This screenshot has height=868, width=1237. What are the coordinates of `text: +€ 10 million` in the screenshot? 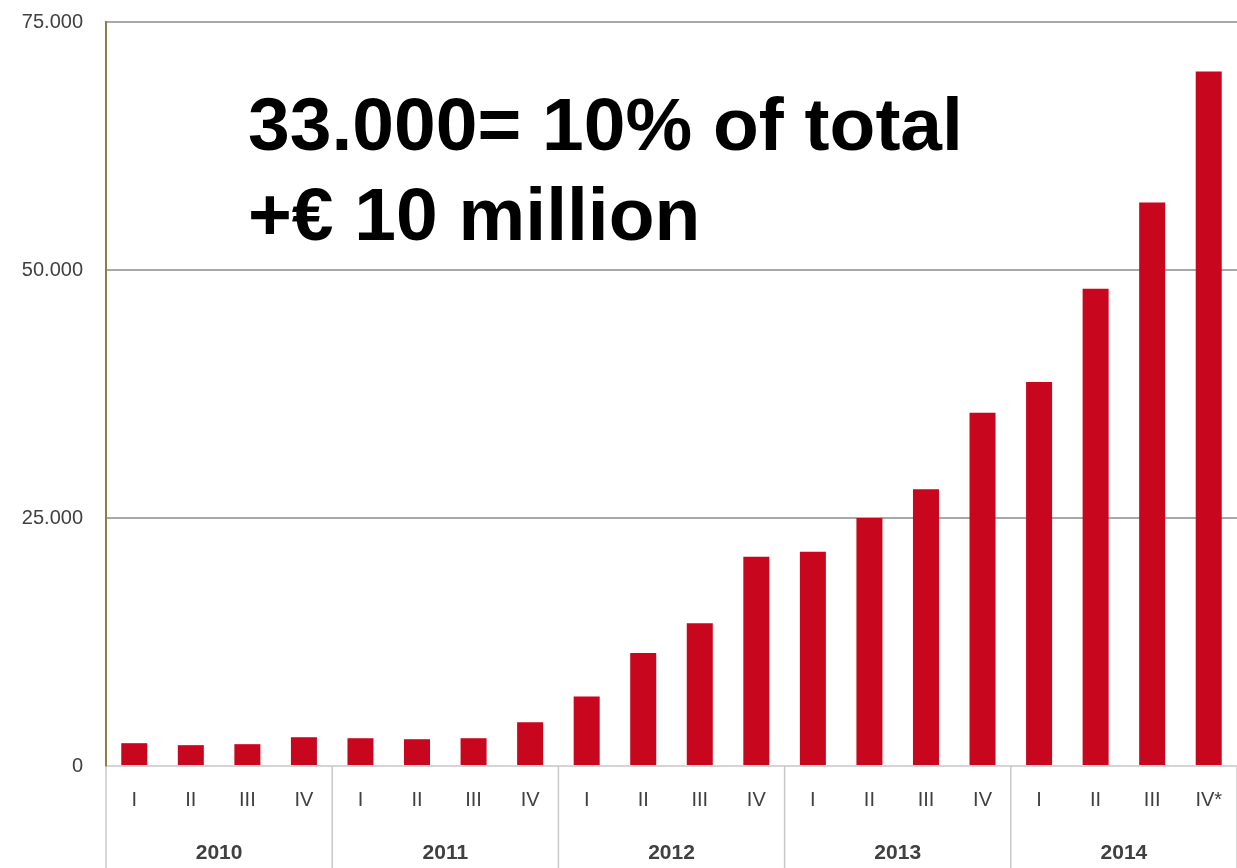 It's located at (474, 214).